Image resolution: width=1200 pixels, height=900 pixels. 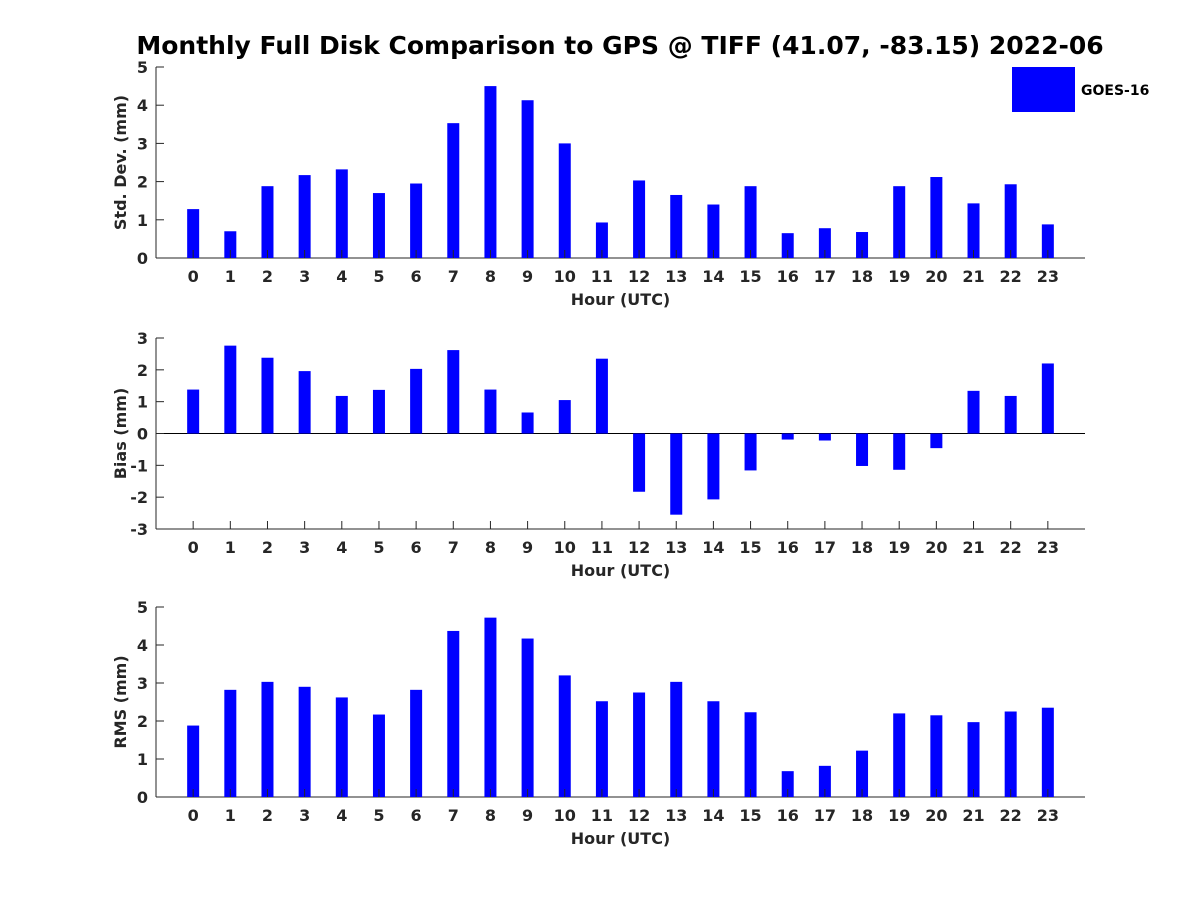 I want to click on legend-label: GOES-16, so click(x=1115, y=91).